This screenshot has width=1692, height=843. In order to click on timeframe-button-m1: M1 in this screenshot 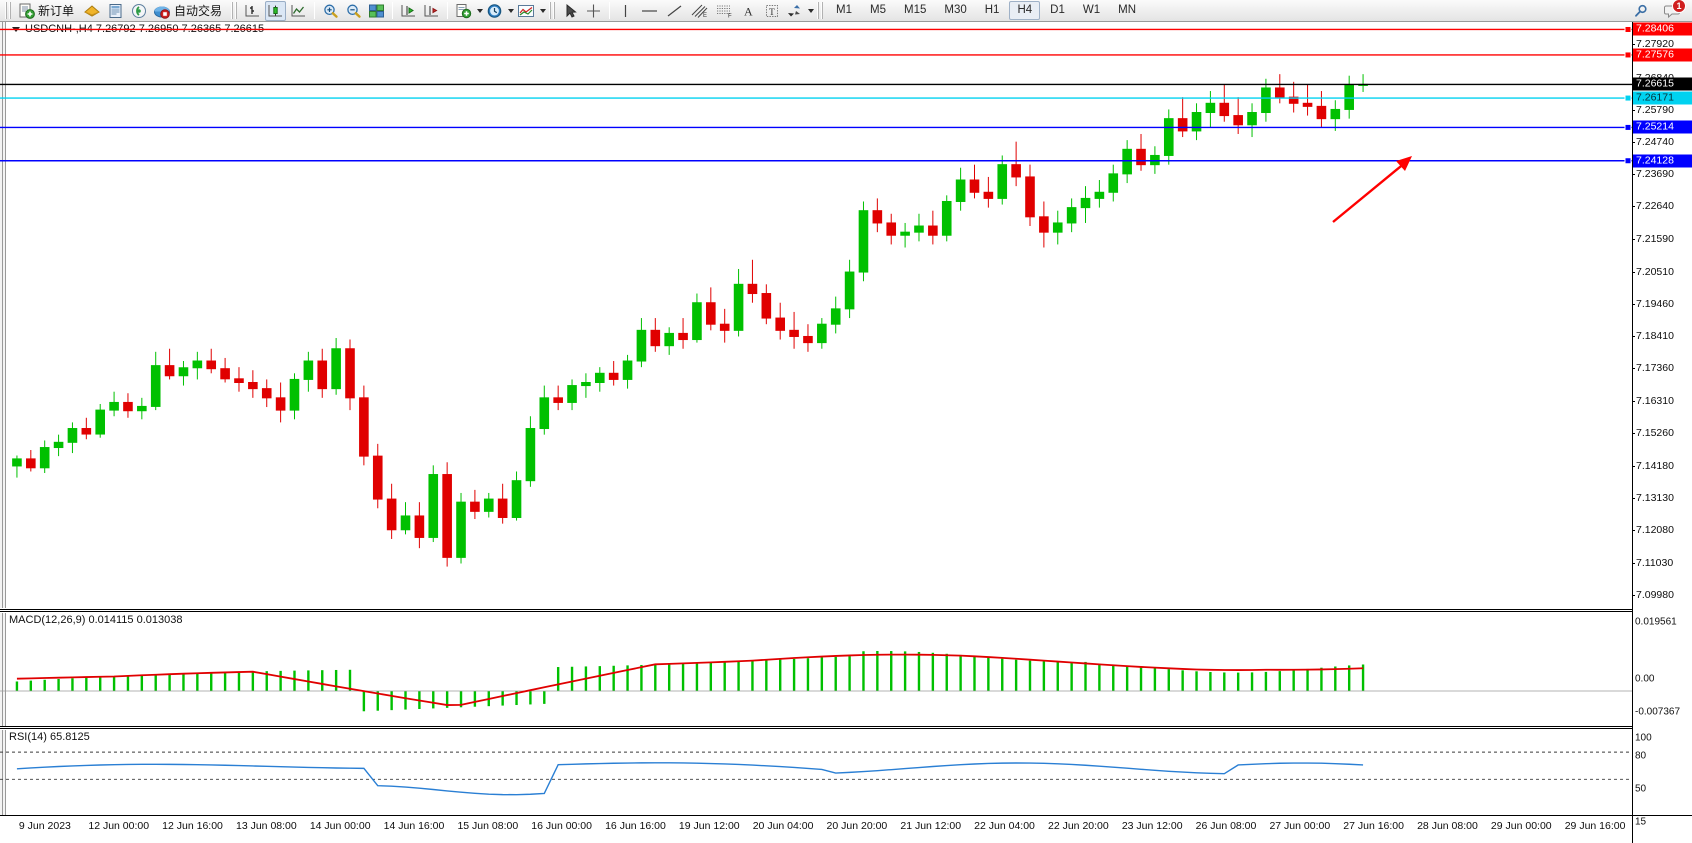, I will do `click(844, 10)`.